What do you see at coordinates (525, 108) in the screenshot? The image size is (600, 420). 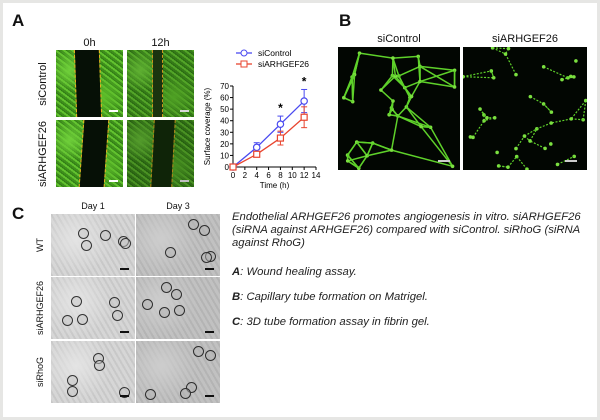 I see `tube-formation-image-siarhgef26` at bounding box center [525, 108].